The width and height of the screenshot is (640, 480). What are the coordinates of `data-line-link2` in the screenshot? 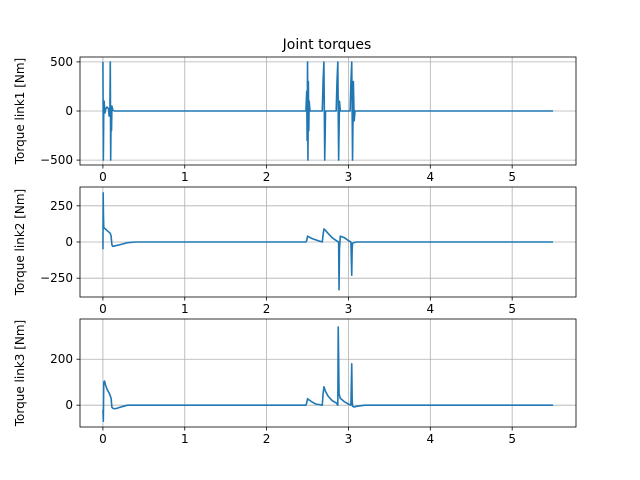 It's located at (328, 241).